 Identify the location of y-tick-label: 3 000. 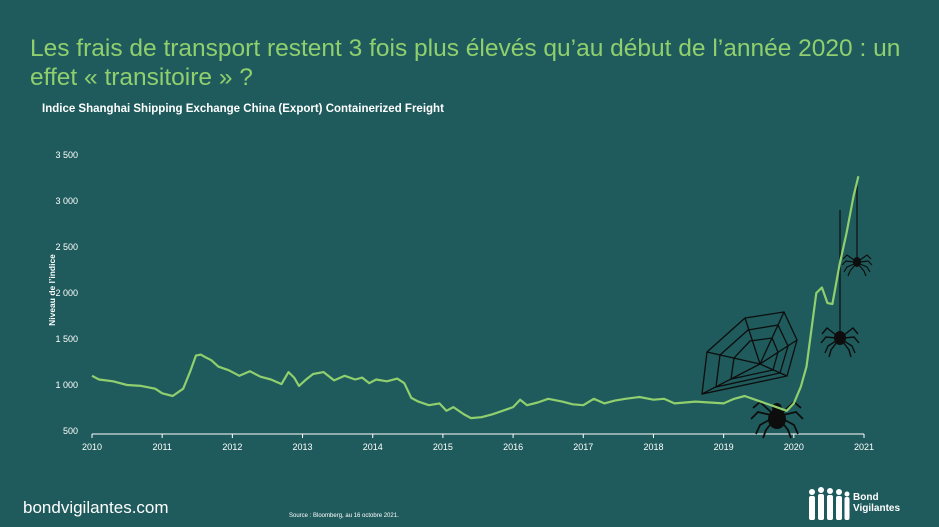
(66, 201).